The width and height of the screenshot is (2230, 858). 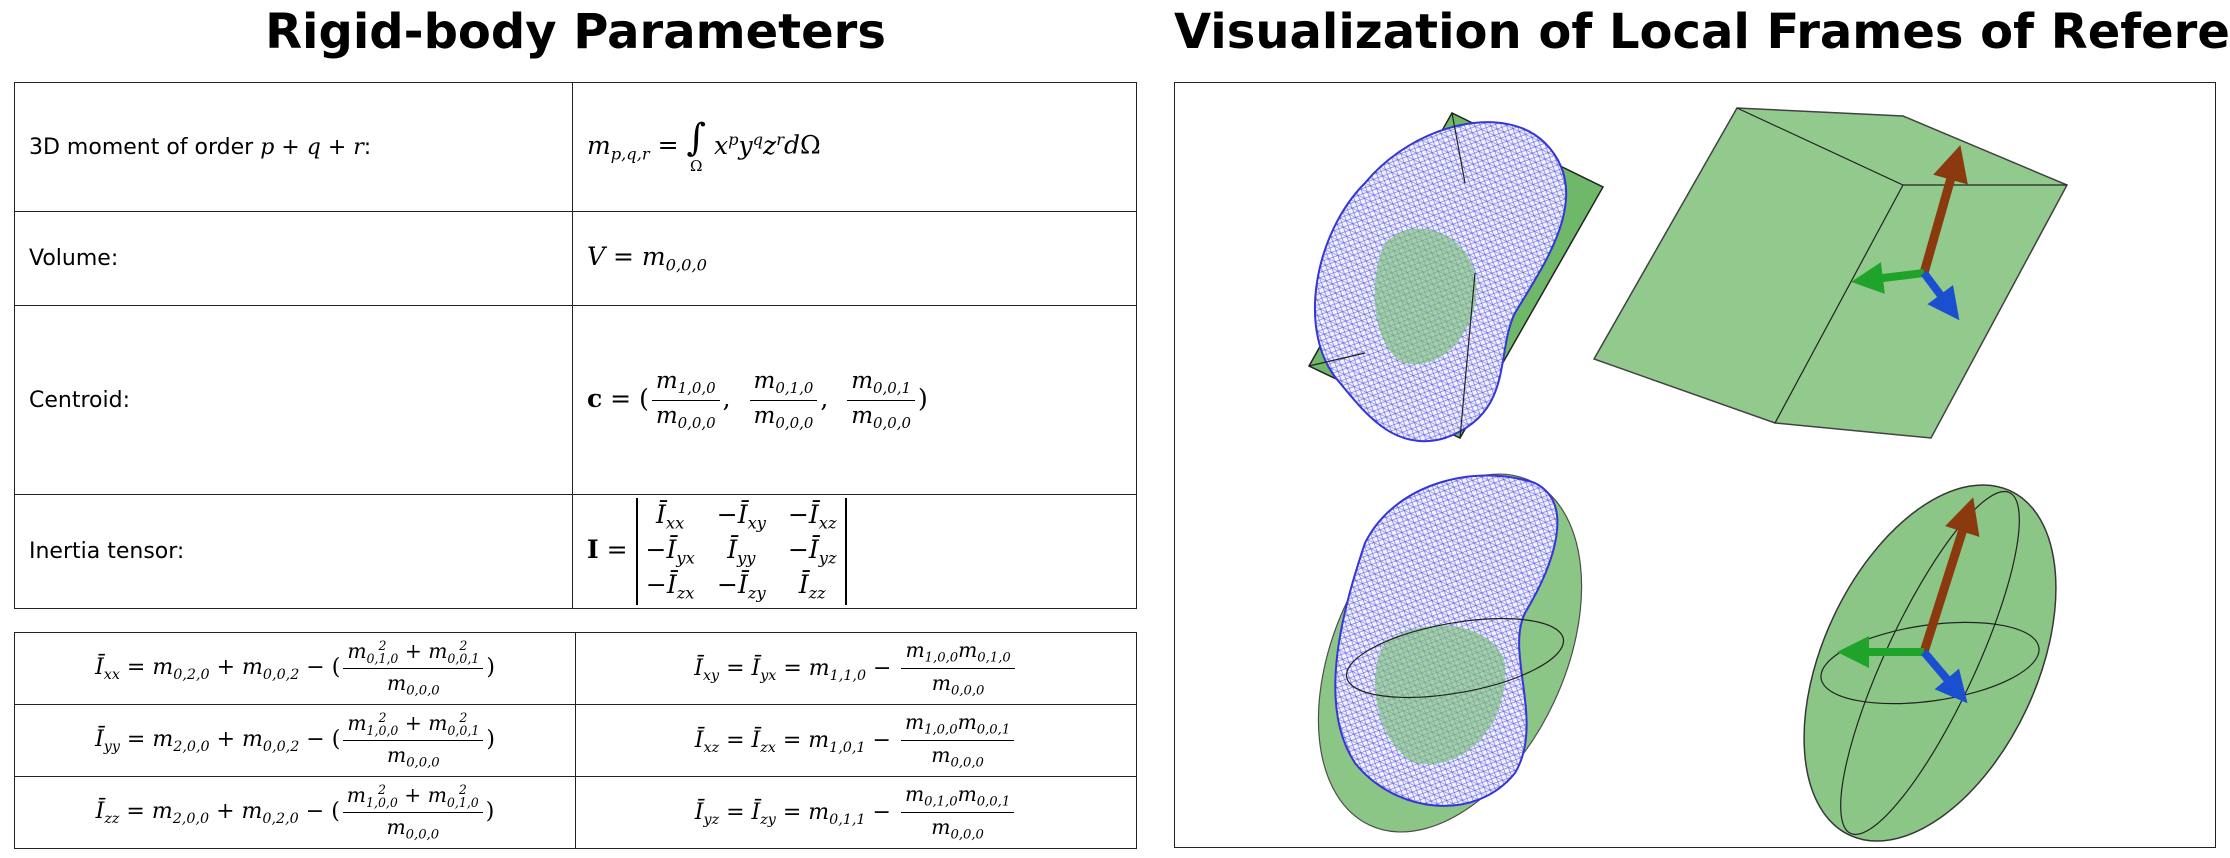 I want to click on formula-group: −Īzy, so click(x=741, y=586).